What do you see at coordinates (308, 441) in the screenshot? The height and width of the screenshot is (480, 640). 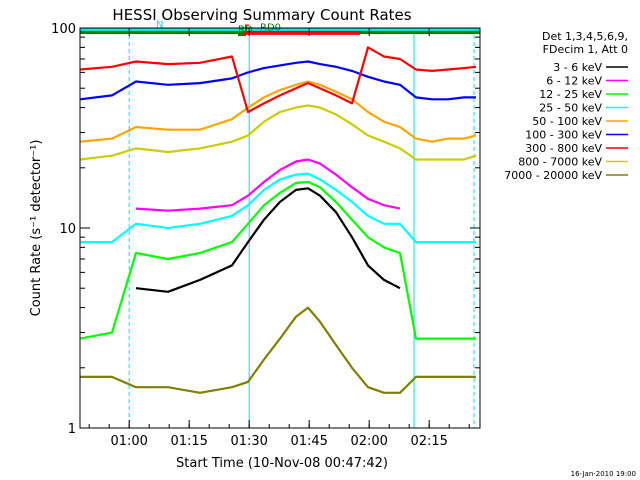 I see `x-tick-label: 01:45` at bounding box center [308, 441].